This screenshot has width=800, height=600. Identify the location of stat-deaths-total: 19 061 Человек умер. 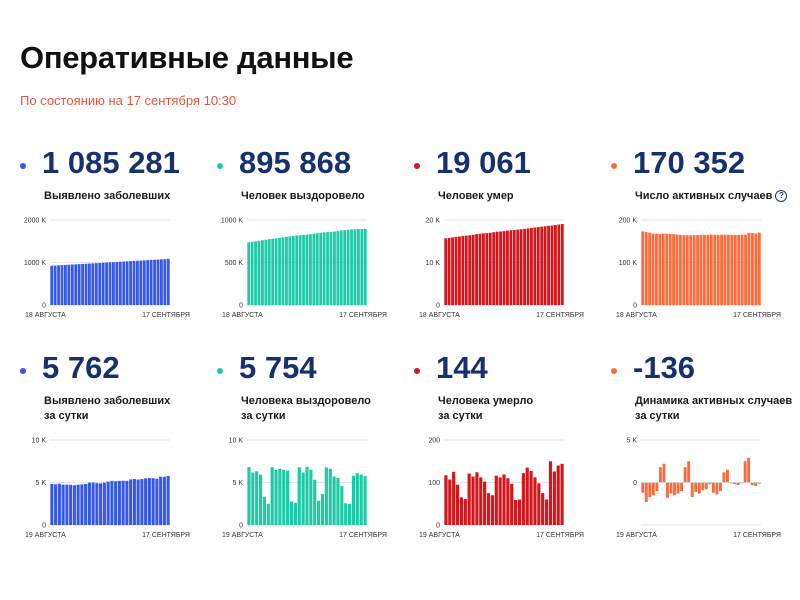
(504, 250).